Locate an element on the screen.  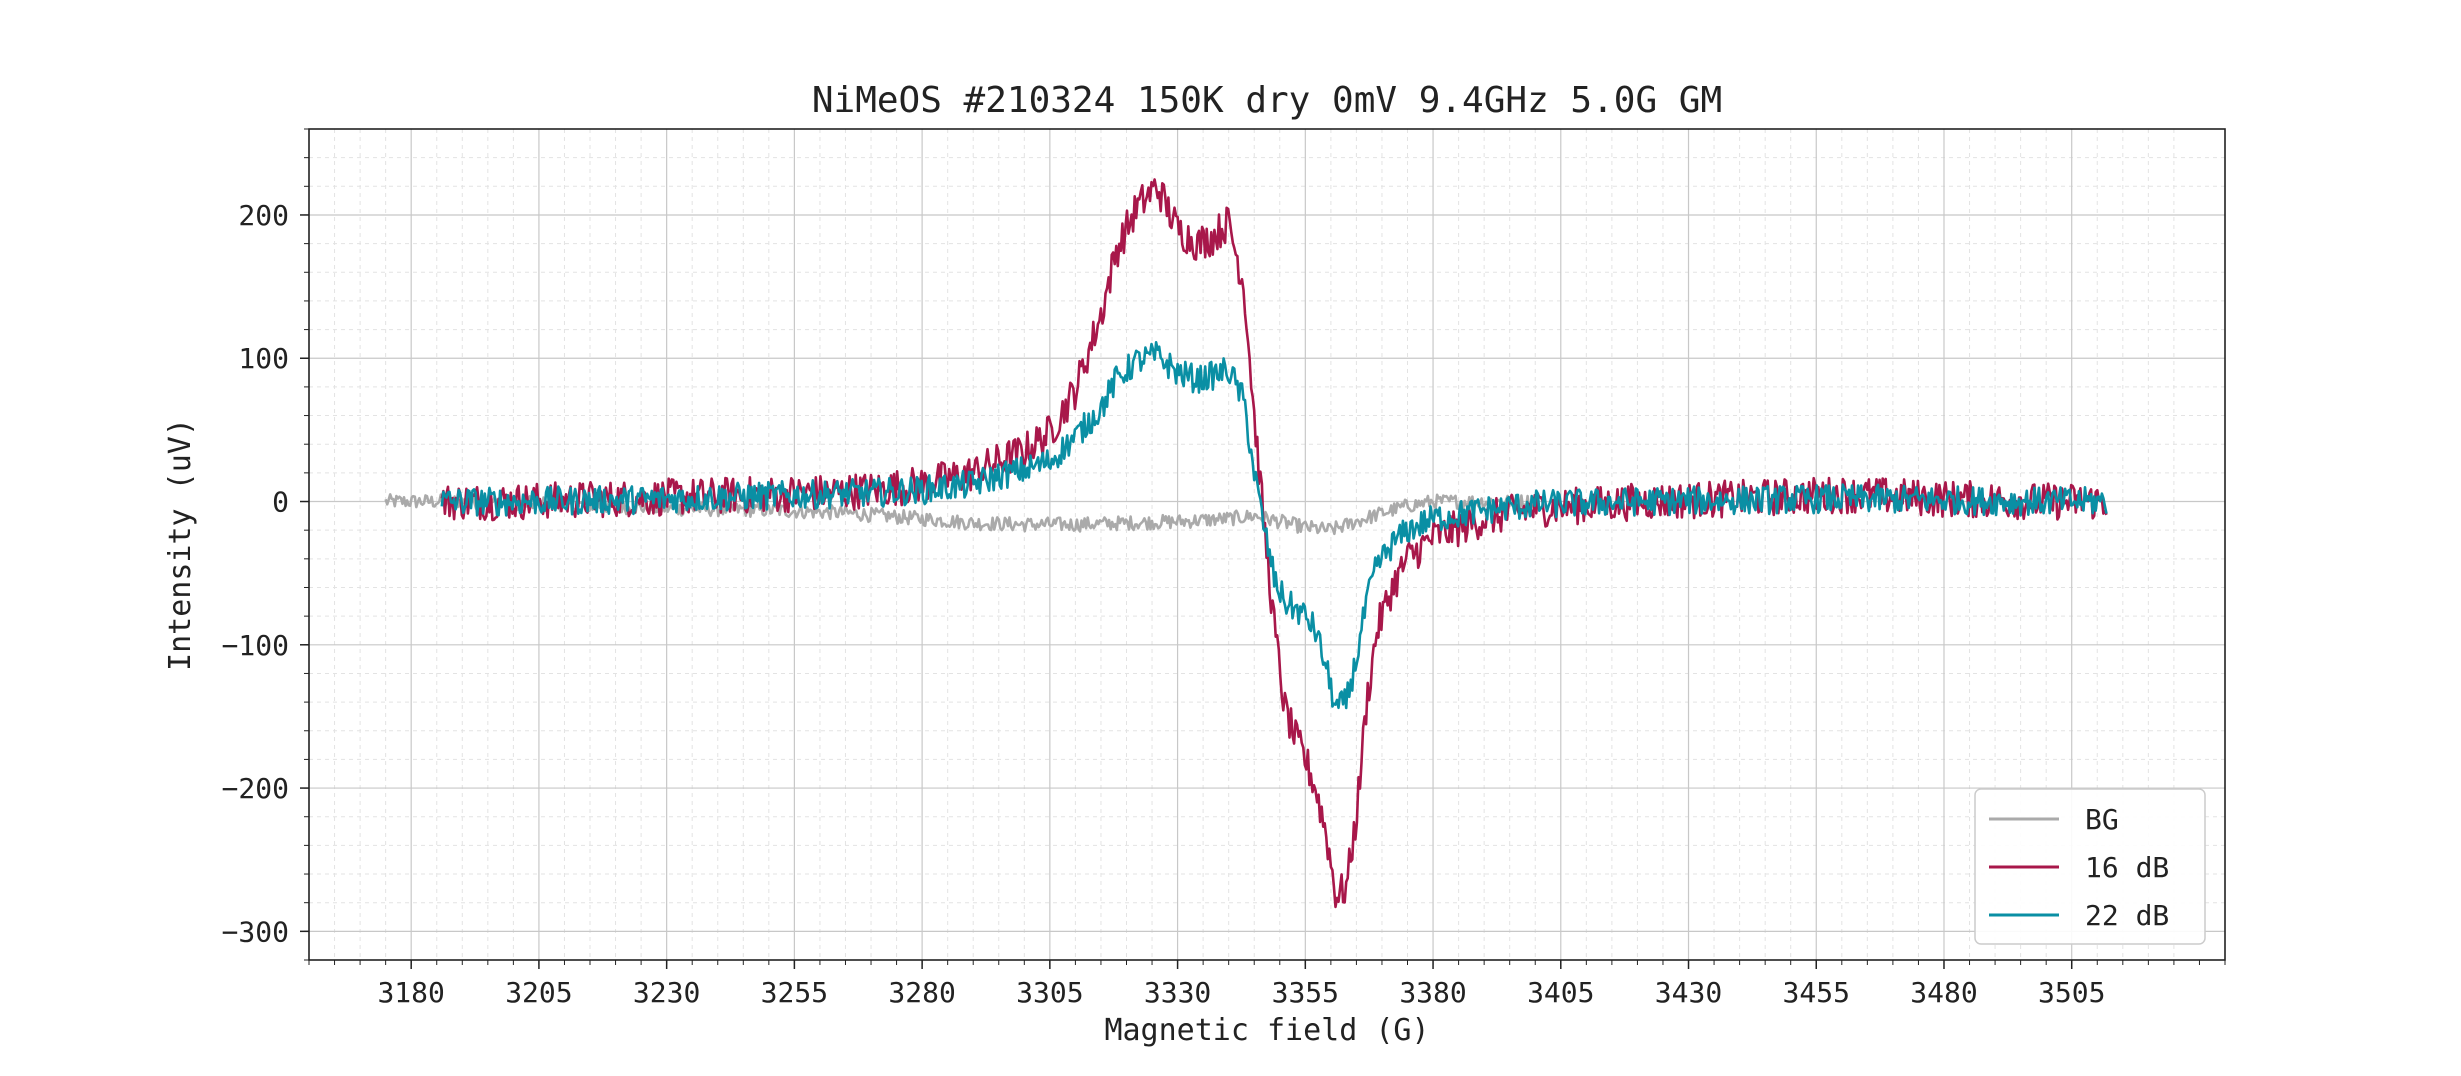
y-tick-label: −300 is located at coordinates (255, 931).